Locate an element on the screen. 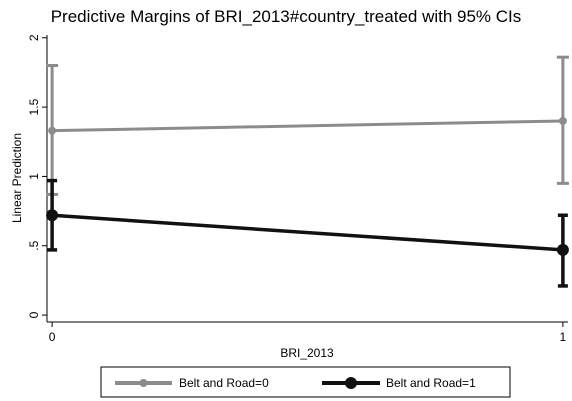 This screenshot has width=572, height=401. y-tick-label: 2 is located at coordinates (34, 37).